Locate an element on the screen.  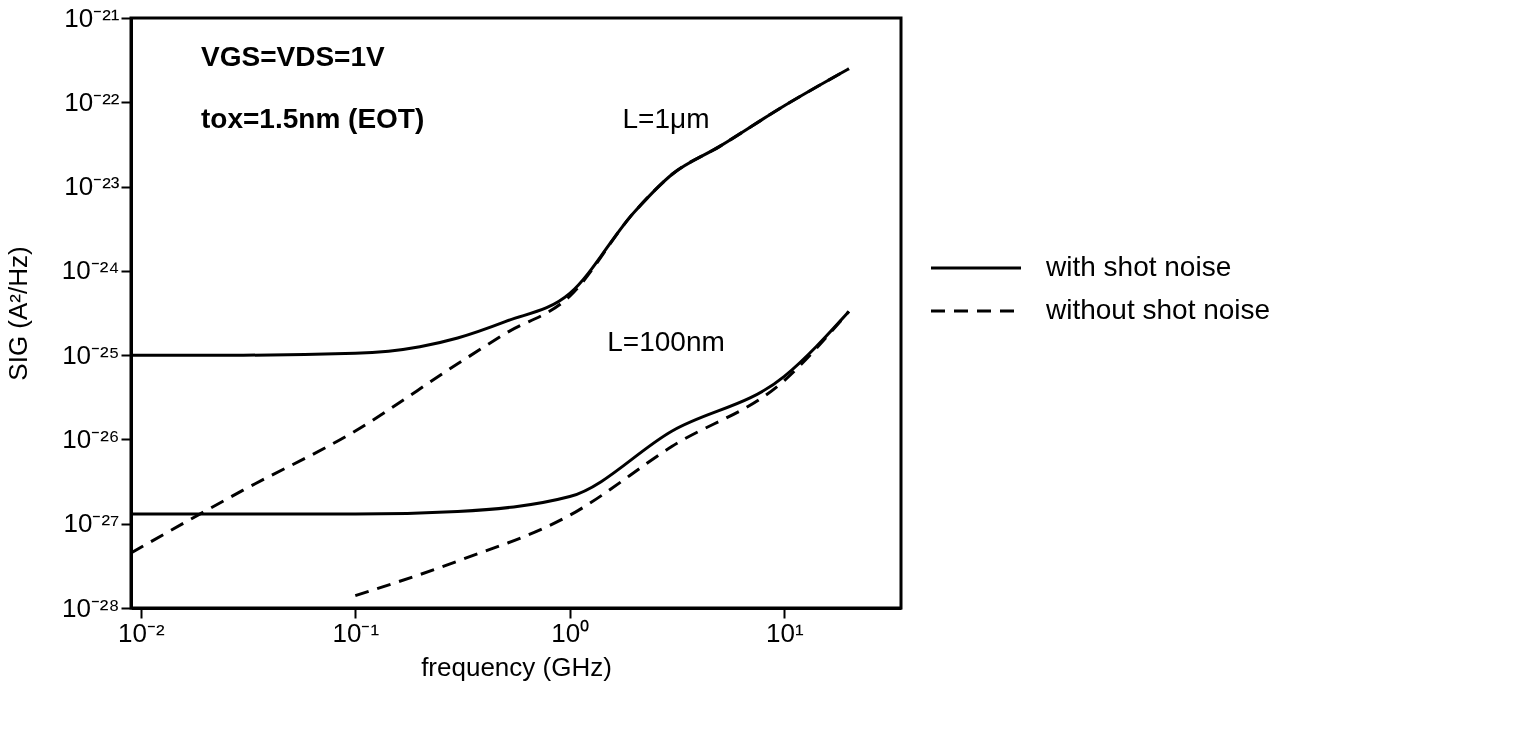
x-axis-title: frequency (GHz) is located at coordinates (516, 666).